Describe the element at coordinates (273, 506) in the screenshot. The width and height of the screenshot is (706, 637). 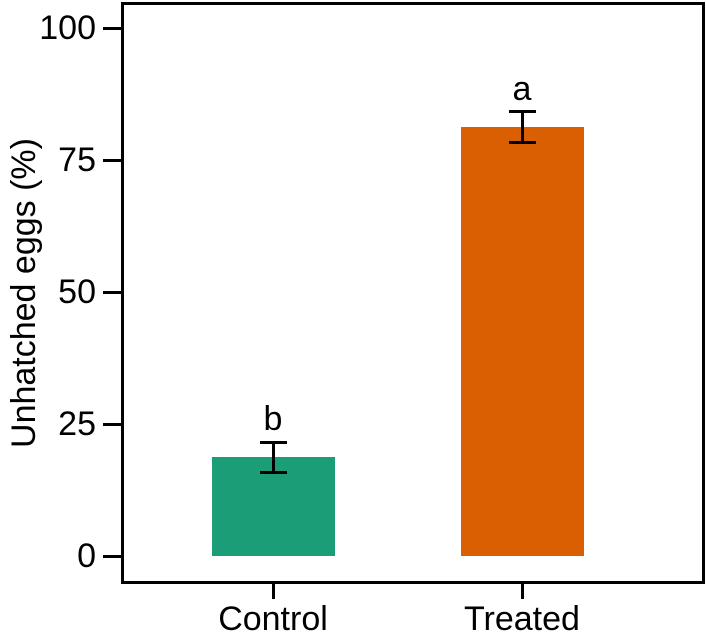
I see `bar-control` at that location.